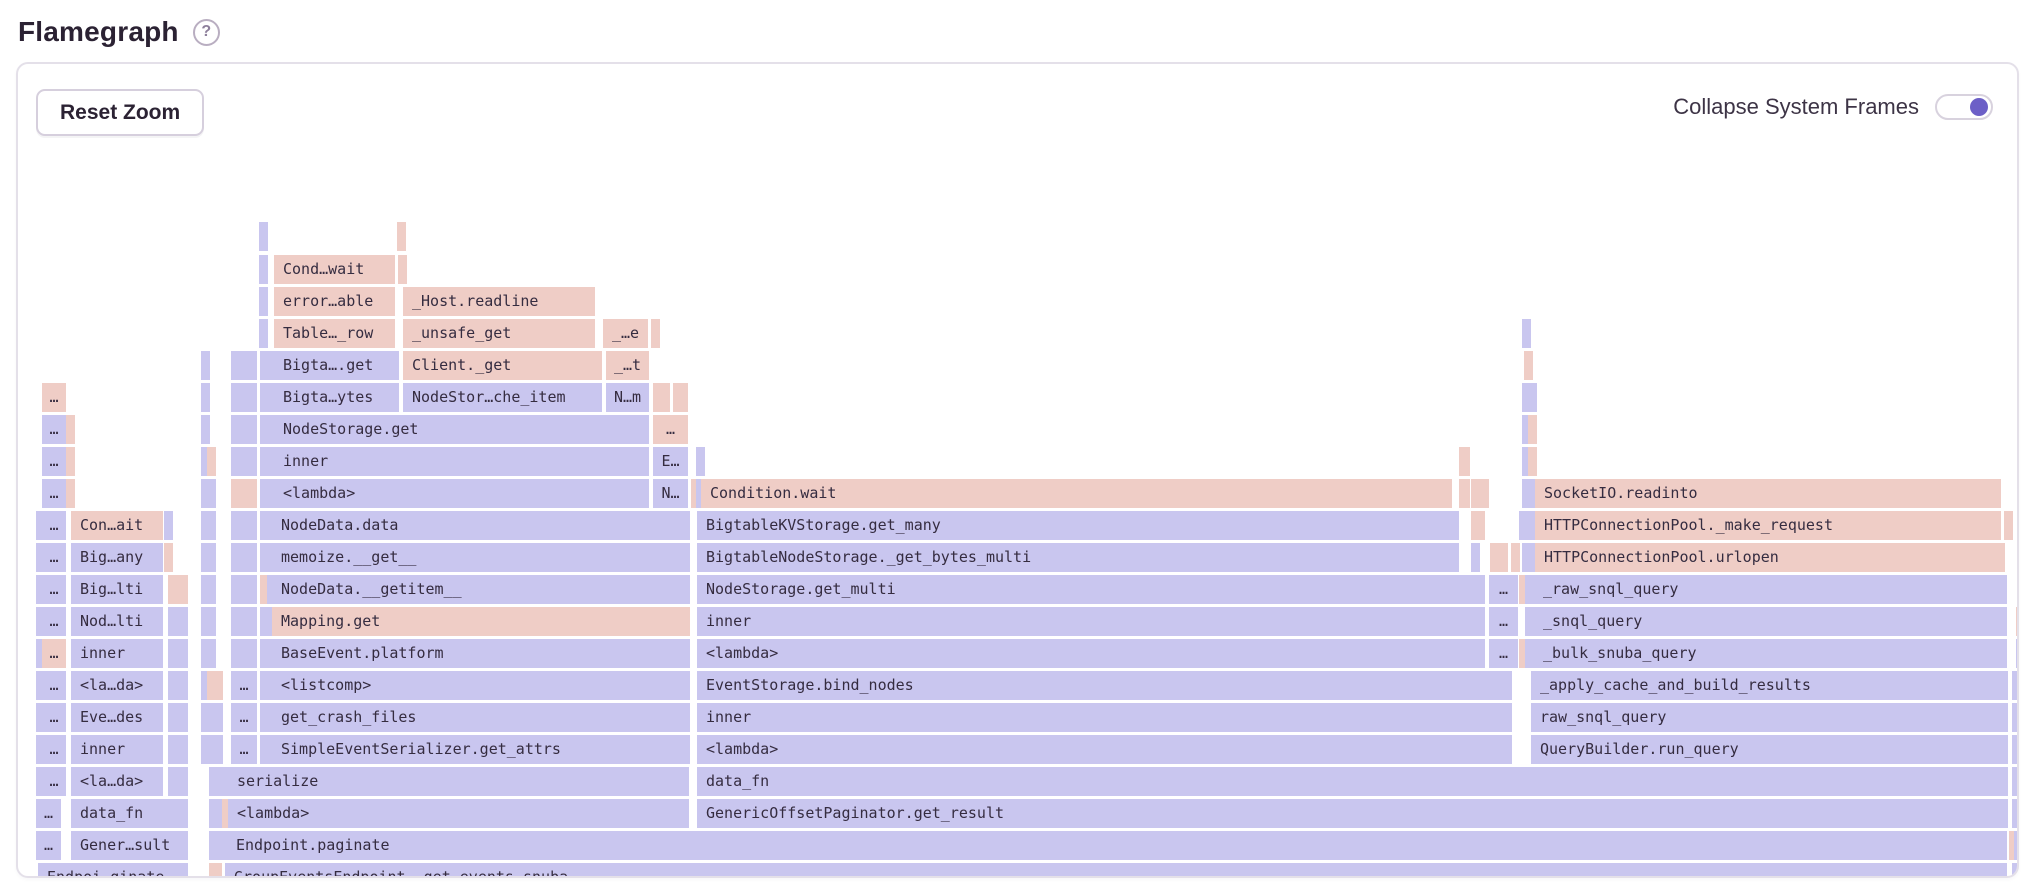  I want to click on frame-bar: <listcomp>, so click(481, 685).